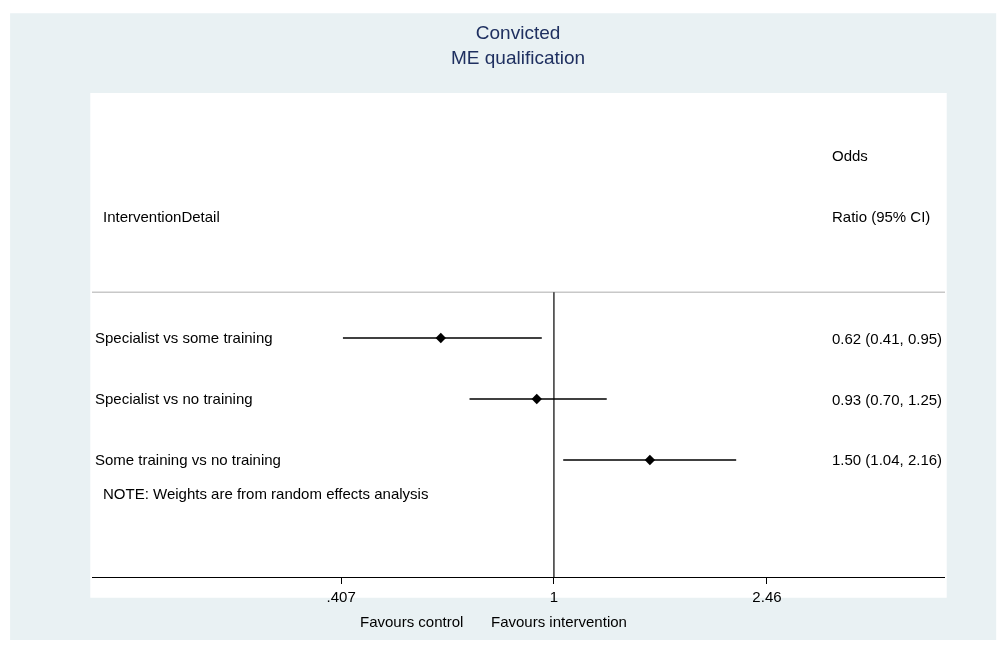 This screenshot has width=1004, height=653. I want to click on annotation: 1.50 (1.04, 2.16), so click(887, 459).